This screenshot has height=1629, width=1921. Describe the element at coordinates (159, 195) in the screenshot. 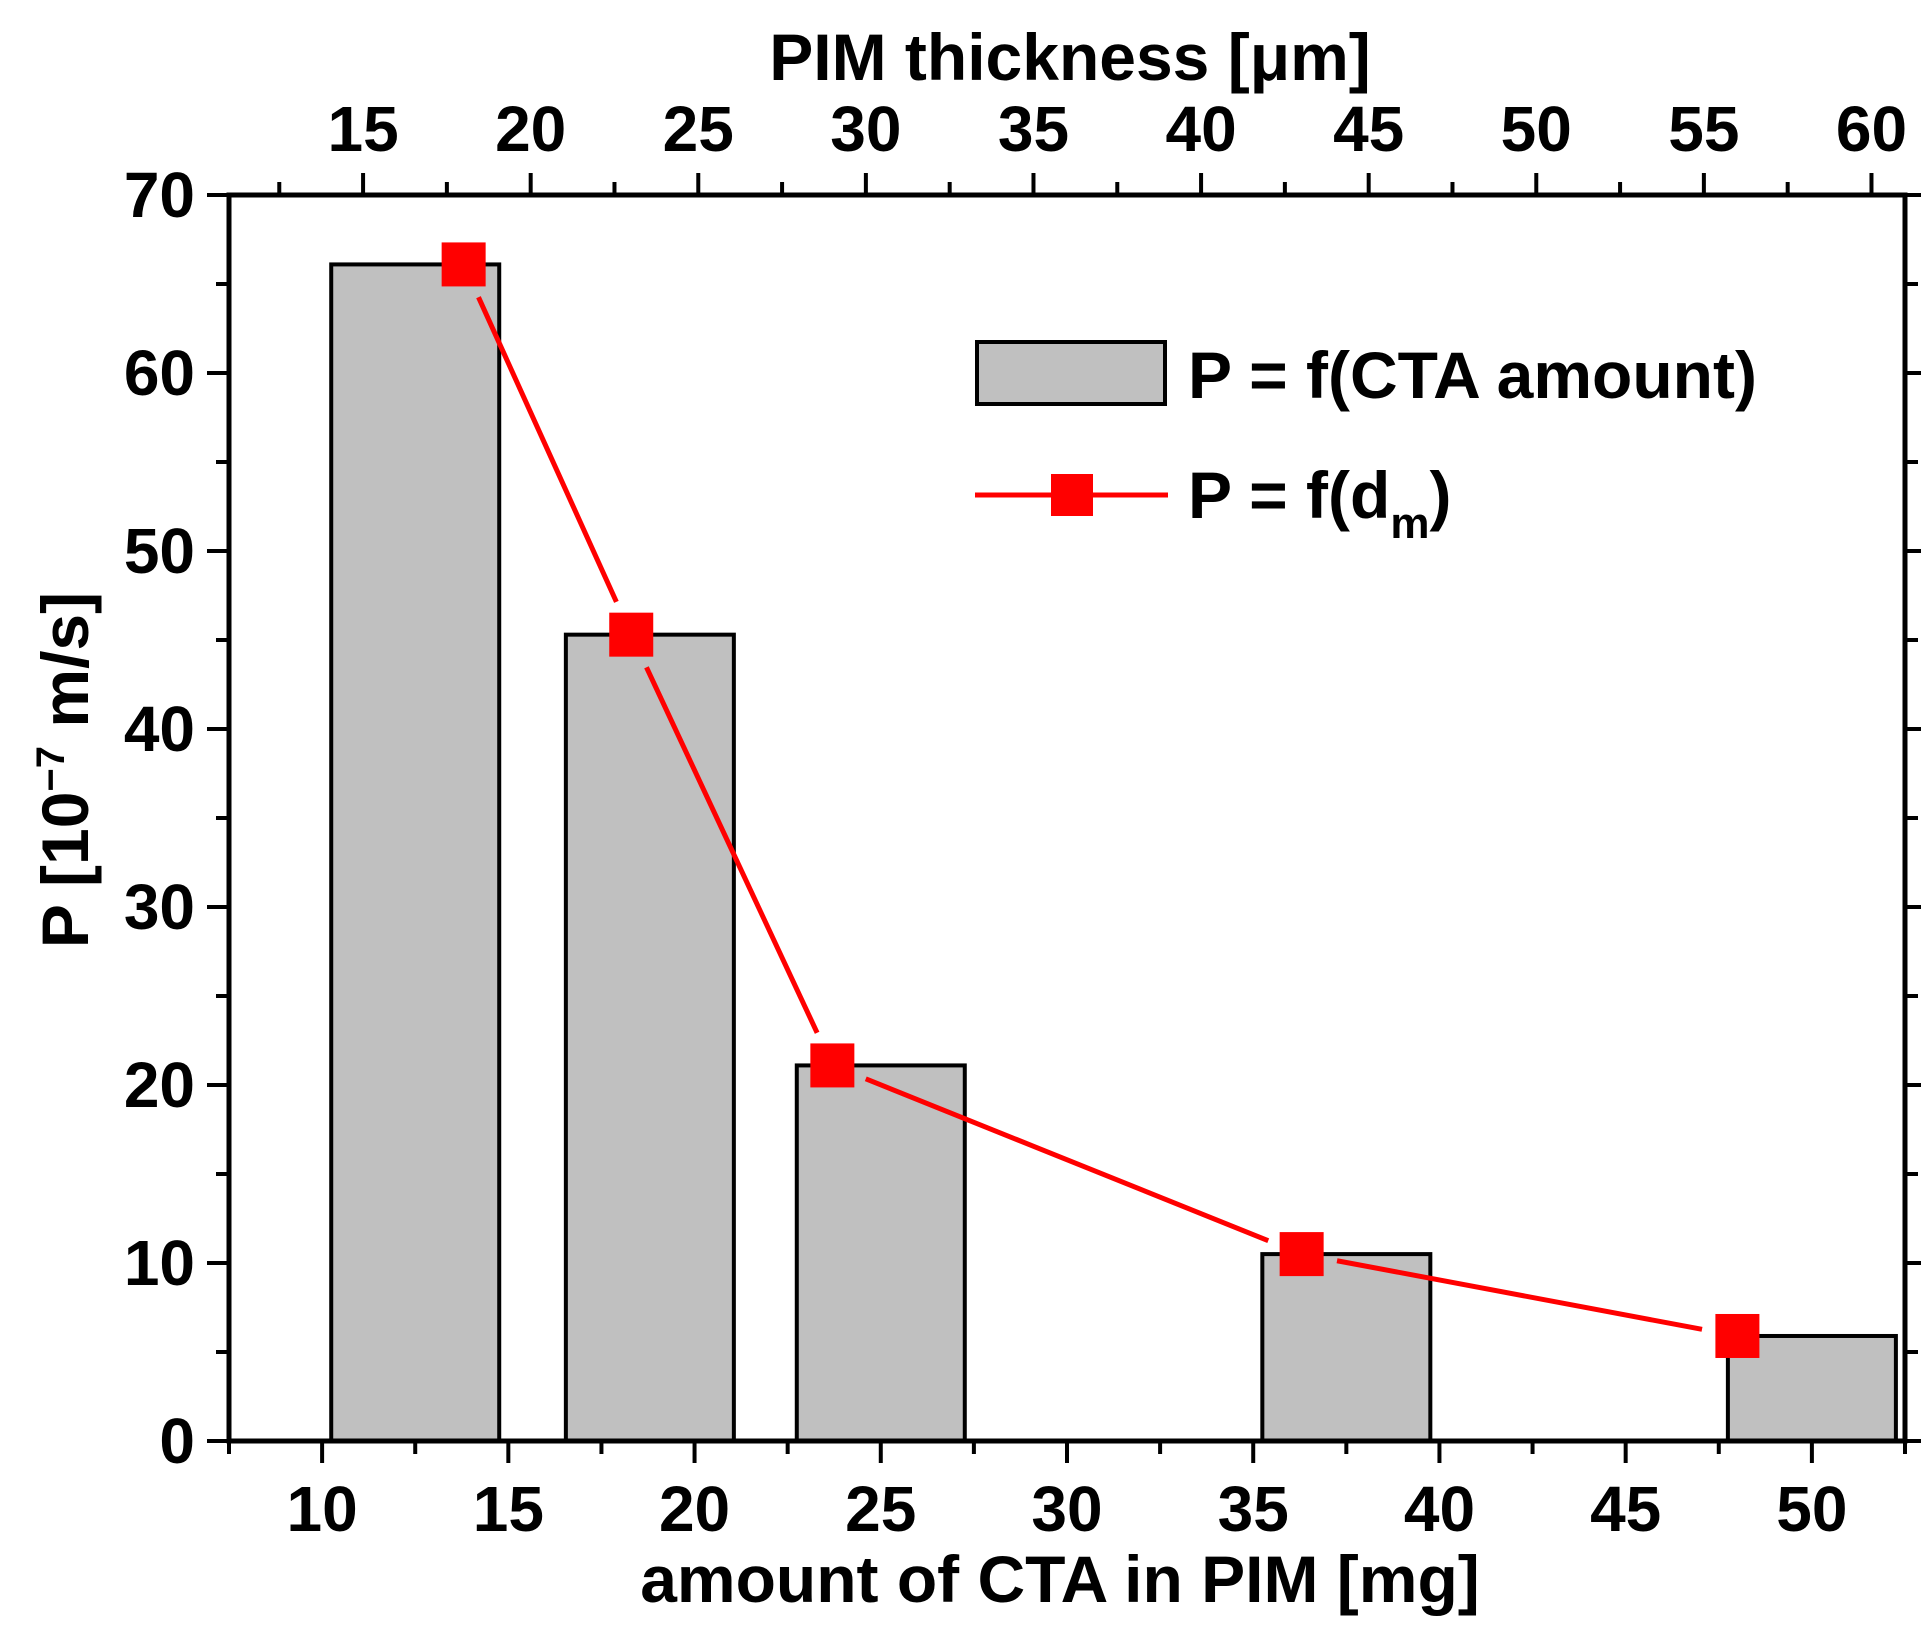

I see `y-tick-label: 70` at that location.